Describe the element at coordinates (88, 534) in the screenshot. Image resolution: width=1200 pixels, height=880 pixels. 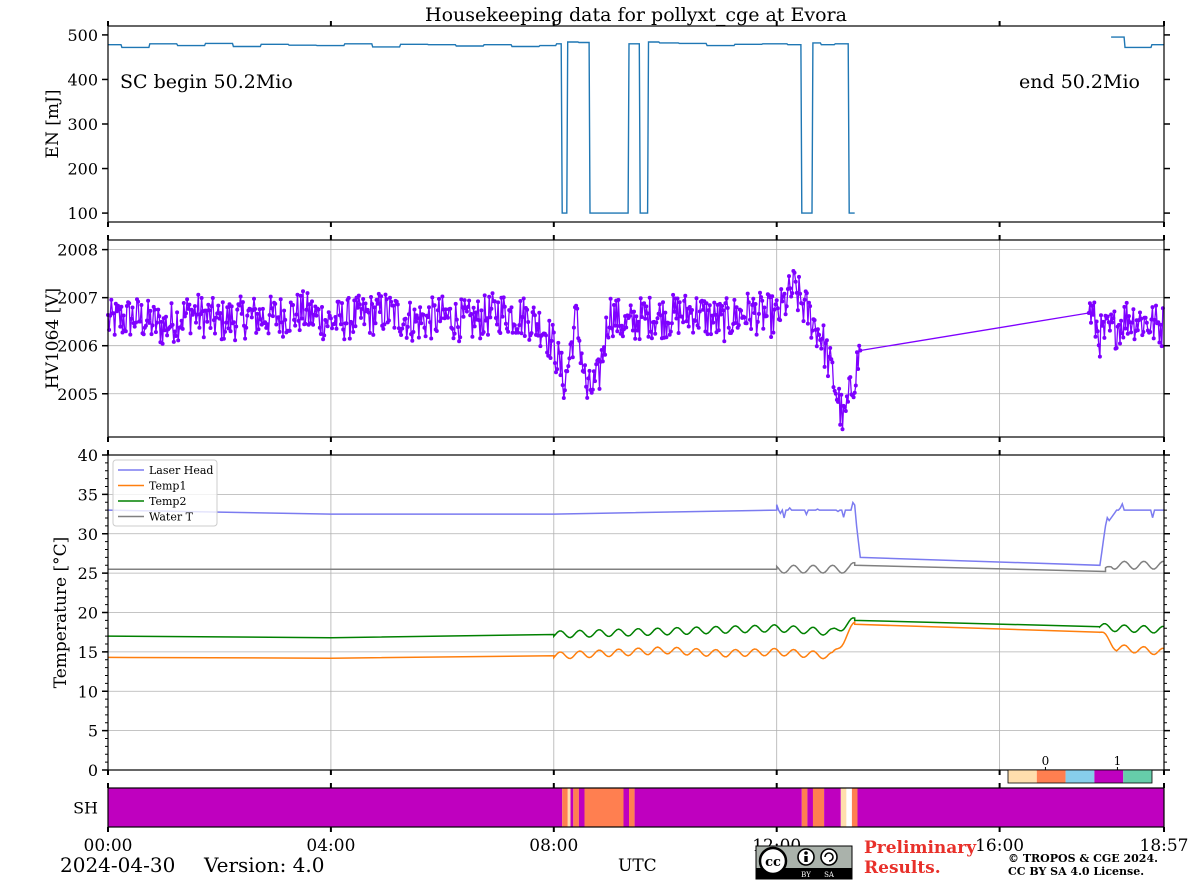
I see `temp-ytick-label: 30` at that location.